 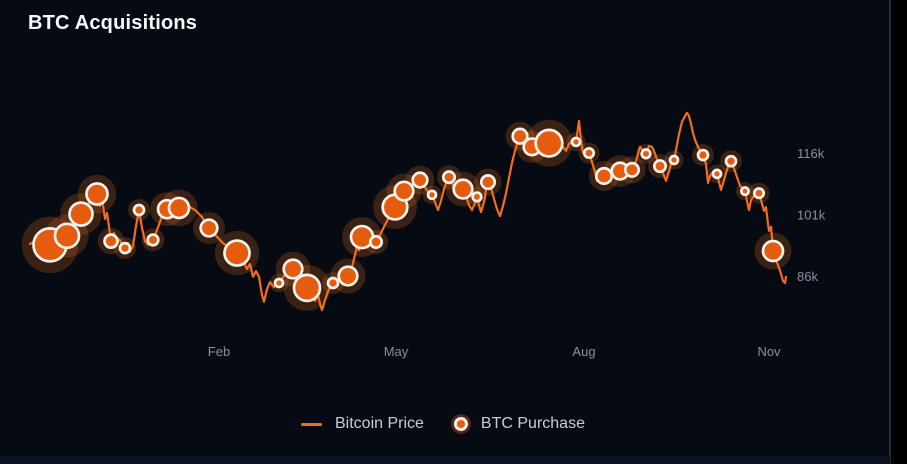 What do you see at coordinates (811, 153) in the screenshot?
I see `y-axis-tick-label: 116k` at bounding box center [811, 153].